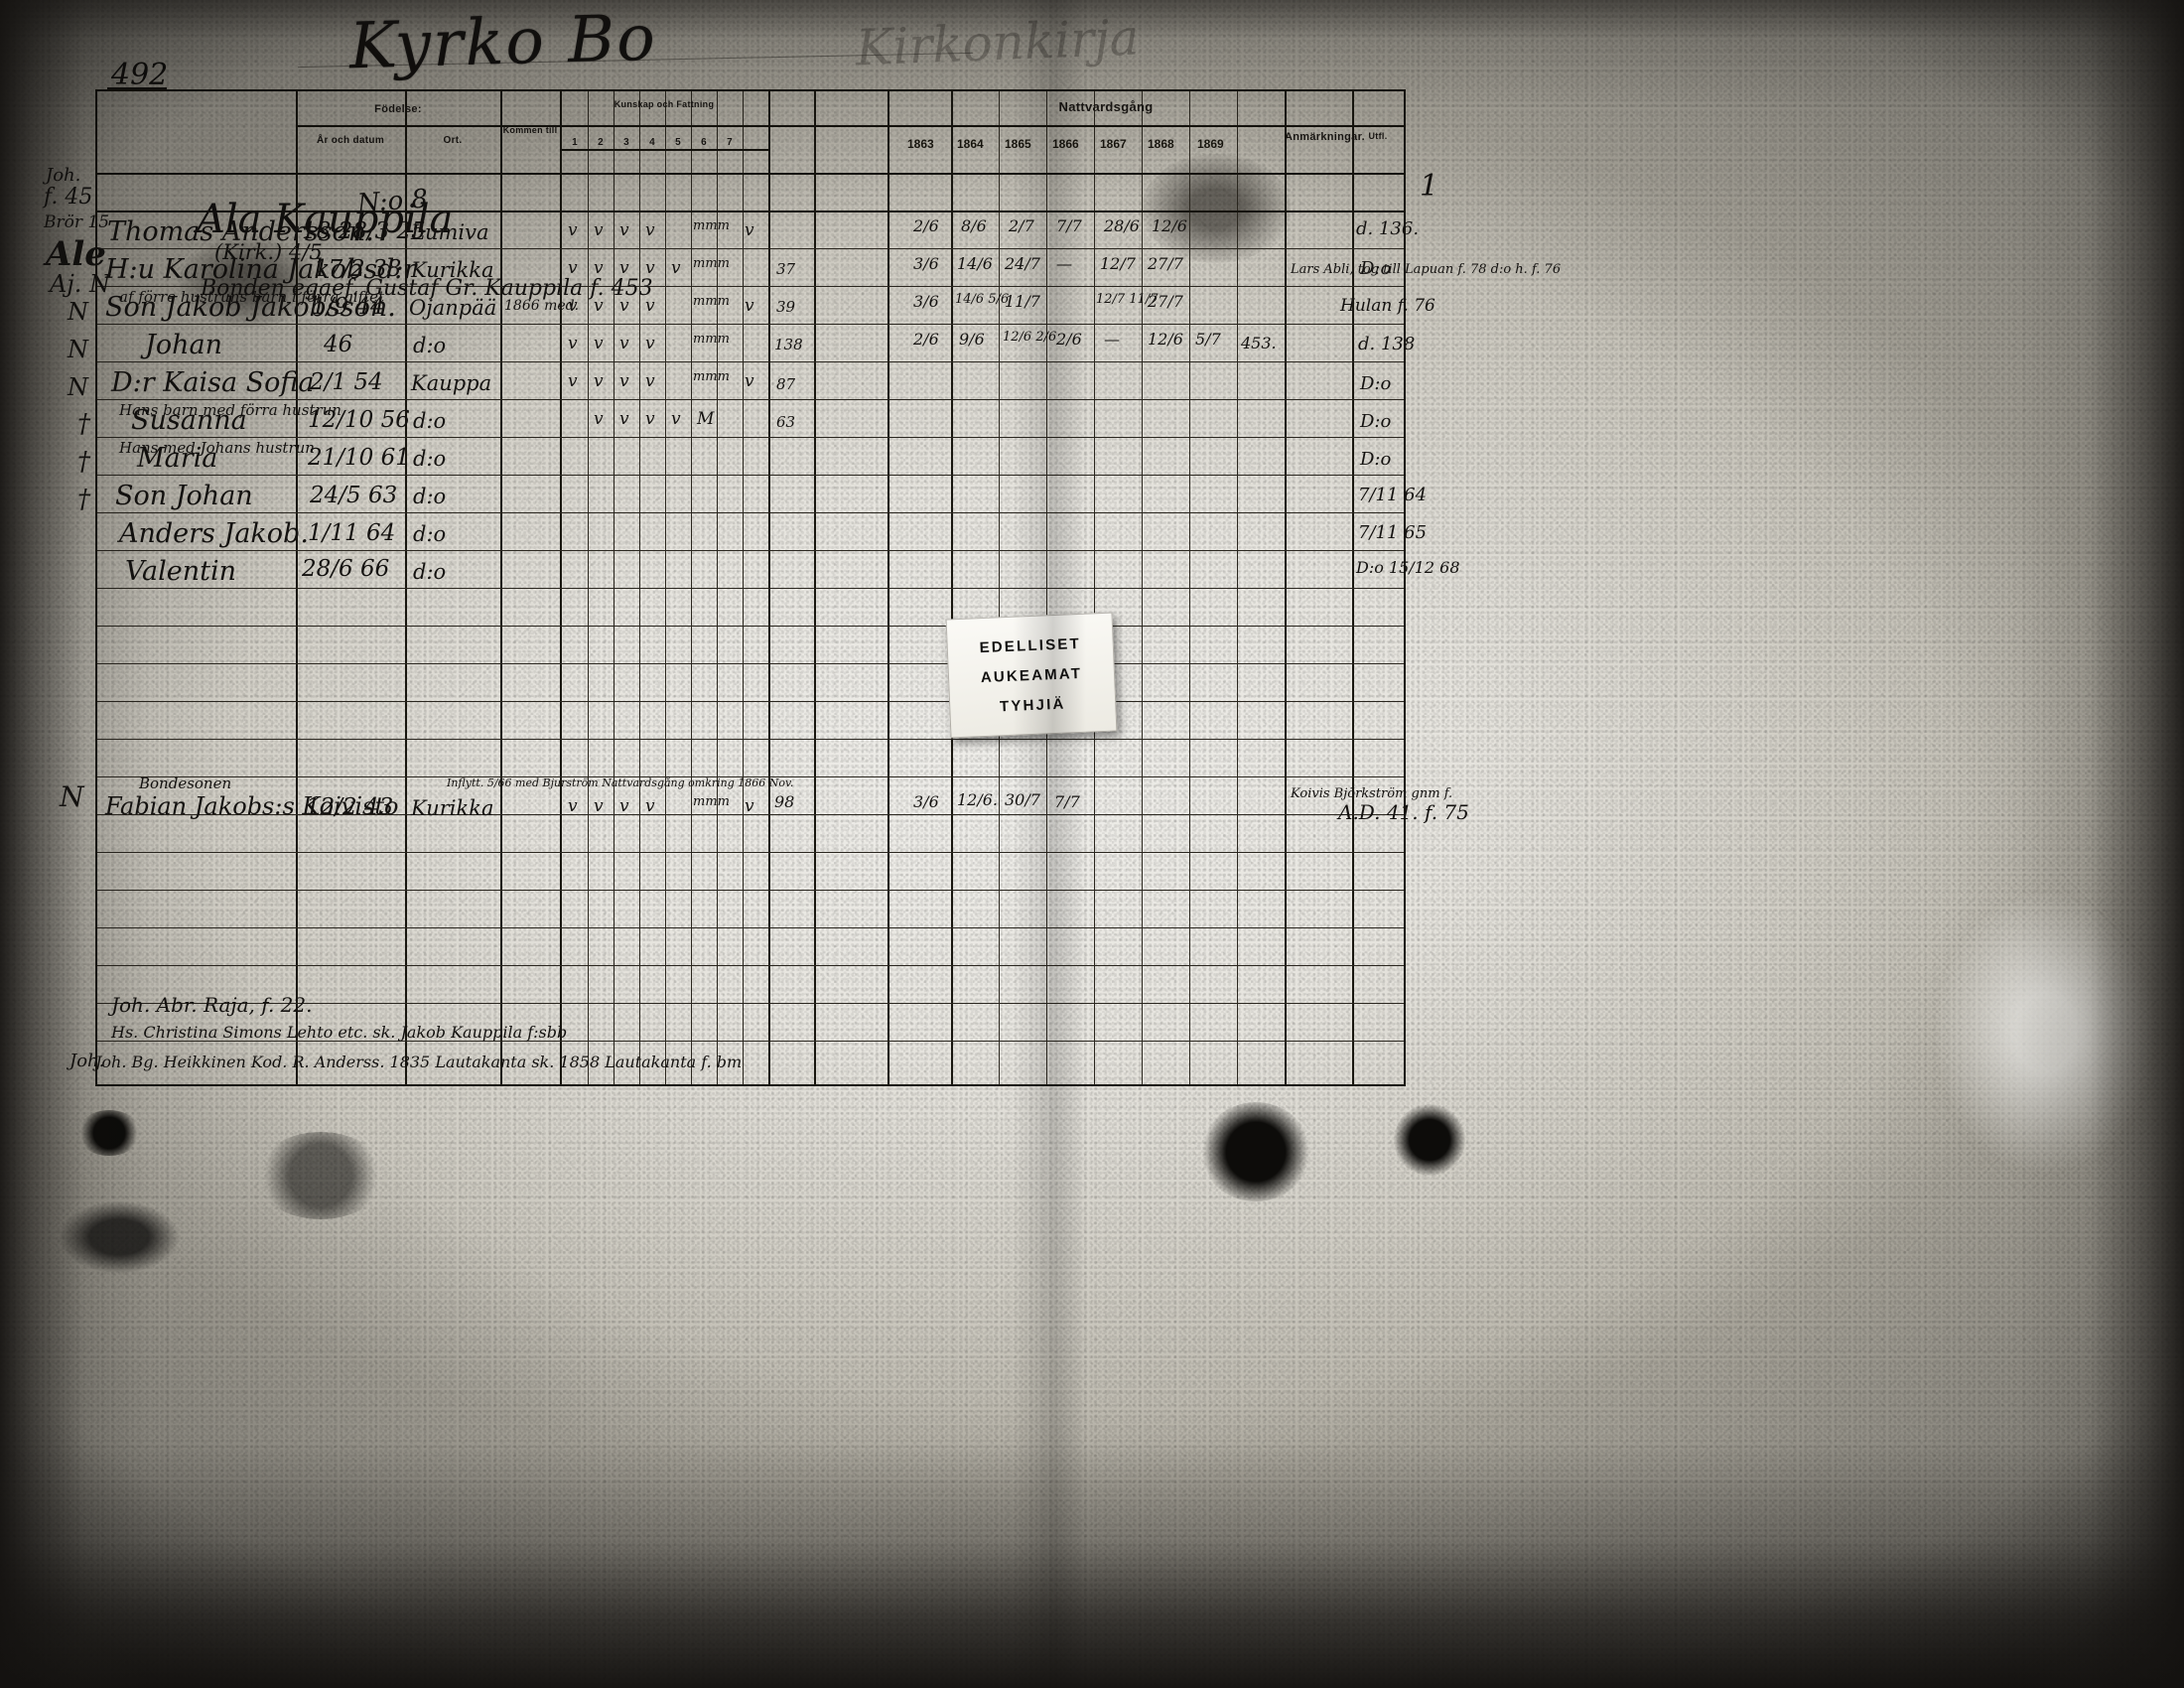 The height and width of the screenshot is (1688, 2184). I want to click on margin-note: Ale, so click(76, 254).